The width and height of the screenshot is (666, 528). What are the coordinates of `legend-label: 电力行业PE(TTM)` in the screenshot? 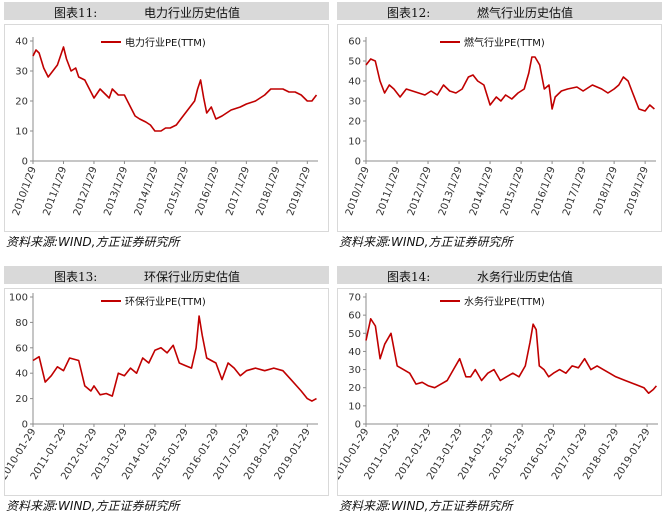 It's located at (165, 42).